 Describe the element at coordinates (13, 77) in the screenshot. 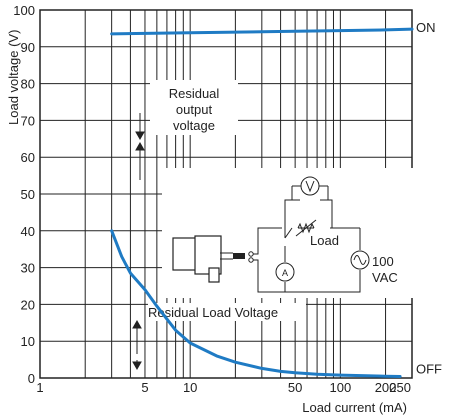

I see `y-axis-label: Load voltage (V)` at that location.